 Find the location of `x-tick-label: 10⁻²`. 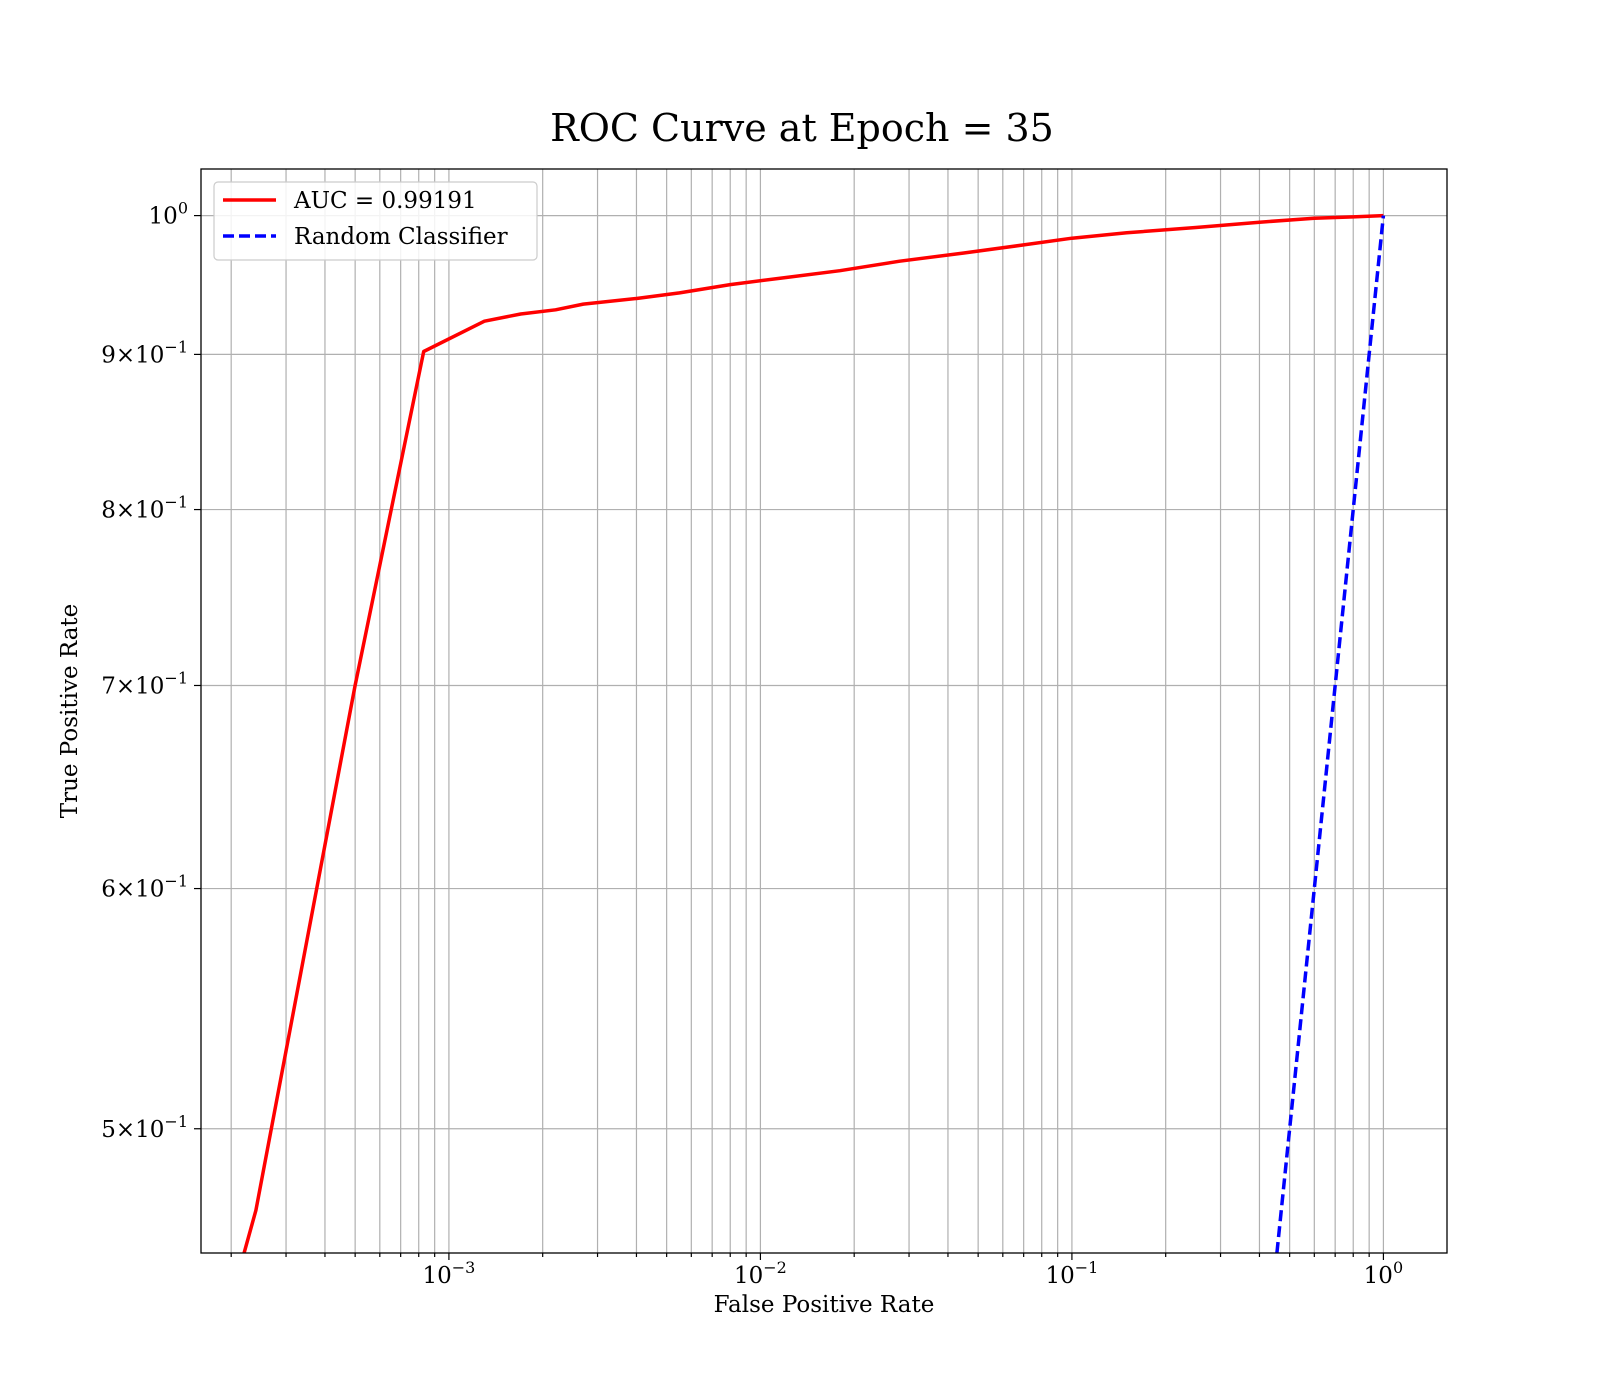

x-tick-label: 10⁻² is located at coordinates (760, 1273).